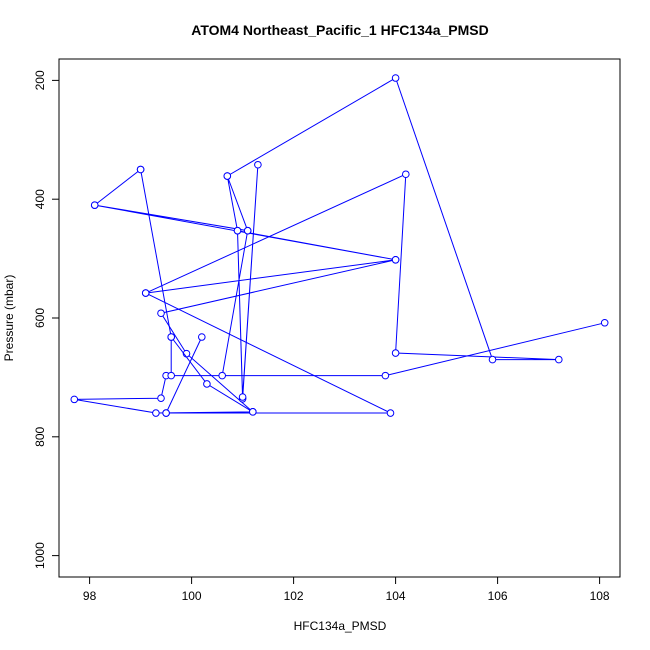  Describe the element at coordinates (600, 596) in the screenshot. I see `x-tick-label: 108` at that location.